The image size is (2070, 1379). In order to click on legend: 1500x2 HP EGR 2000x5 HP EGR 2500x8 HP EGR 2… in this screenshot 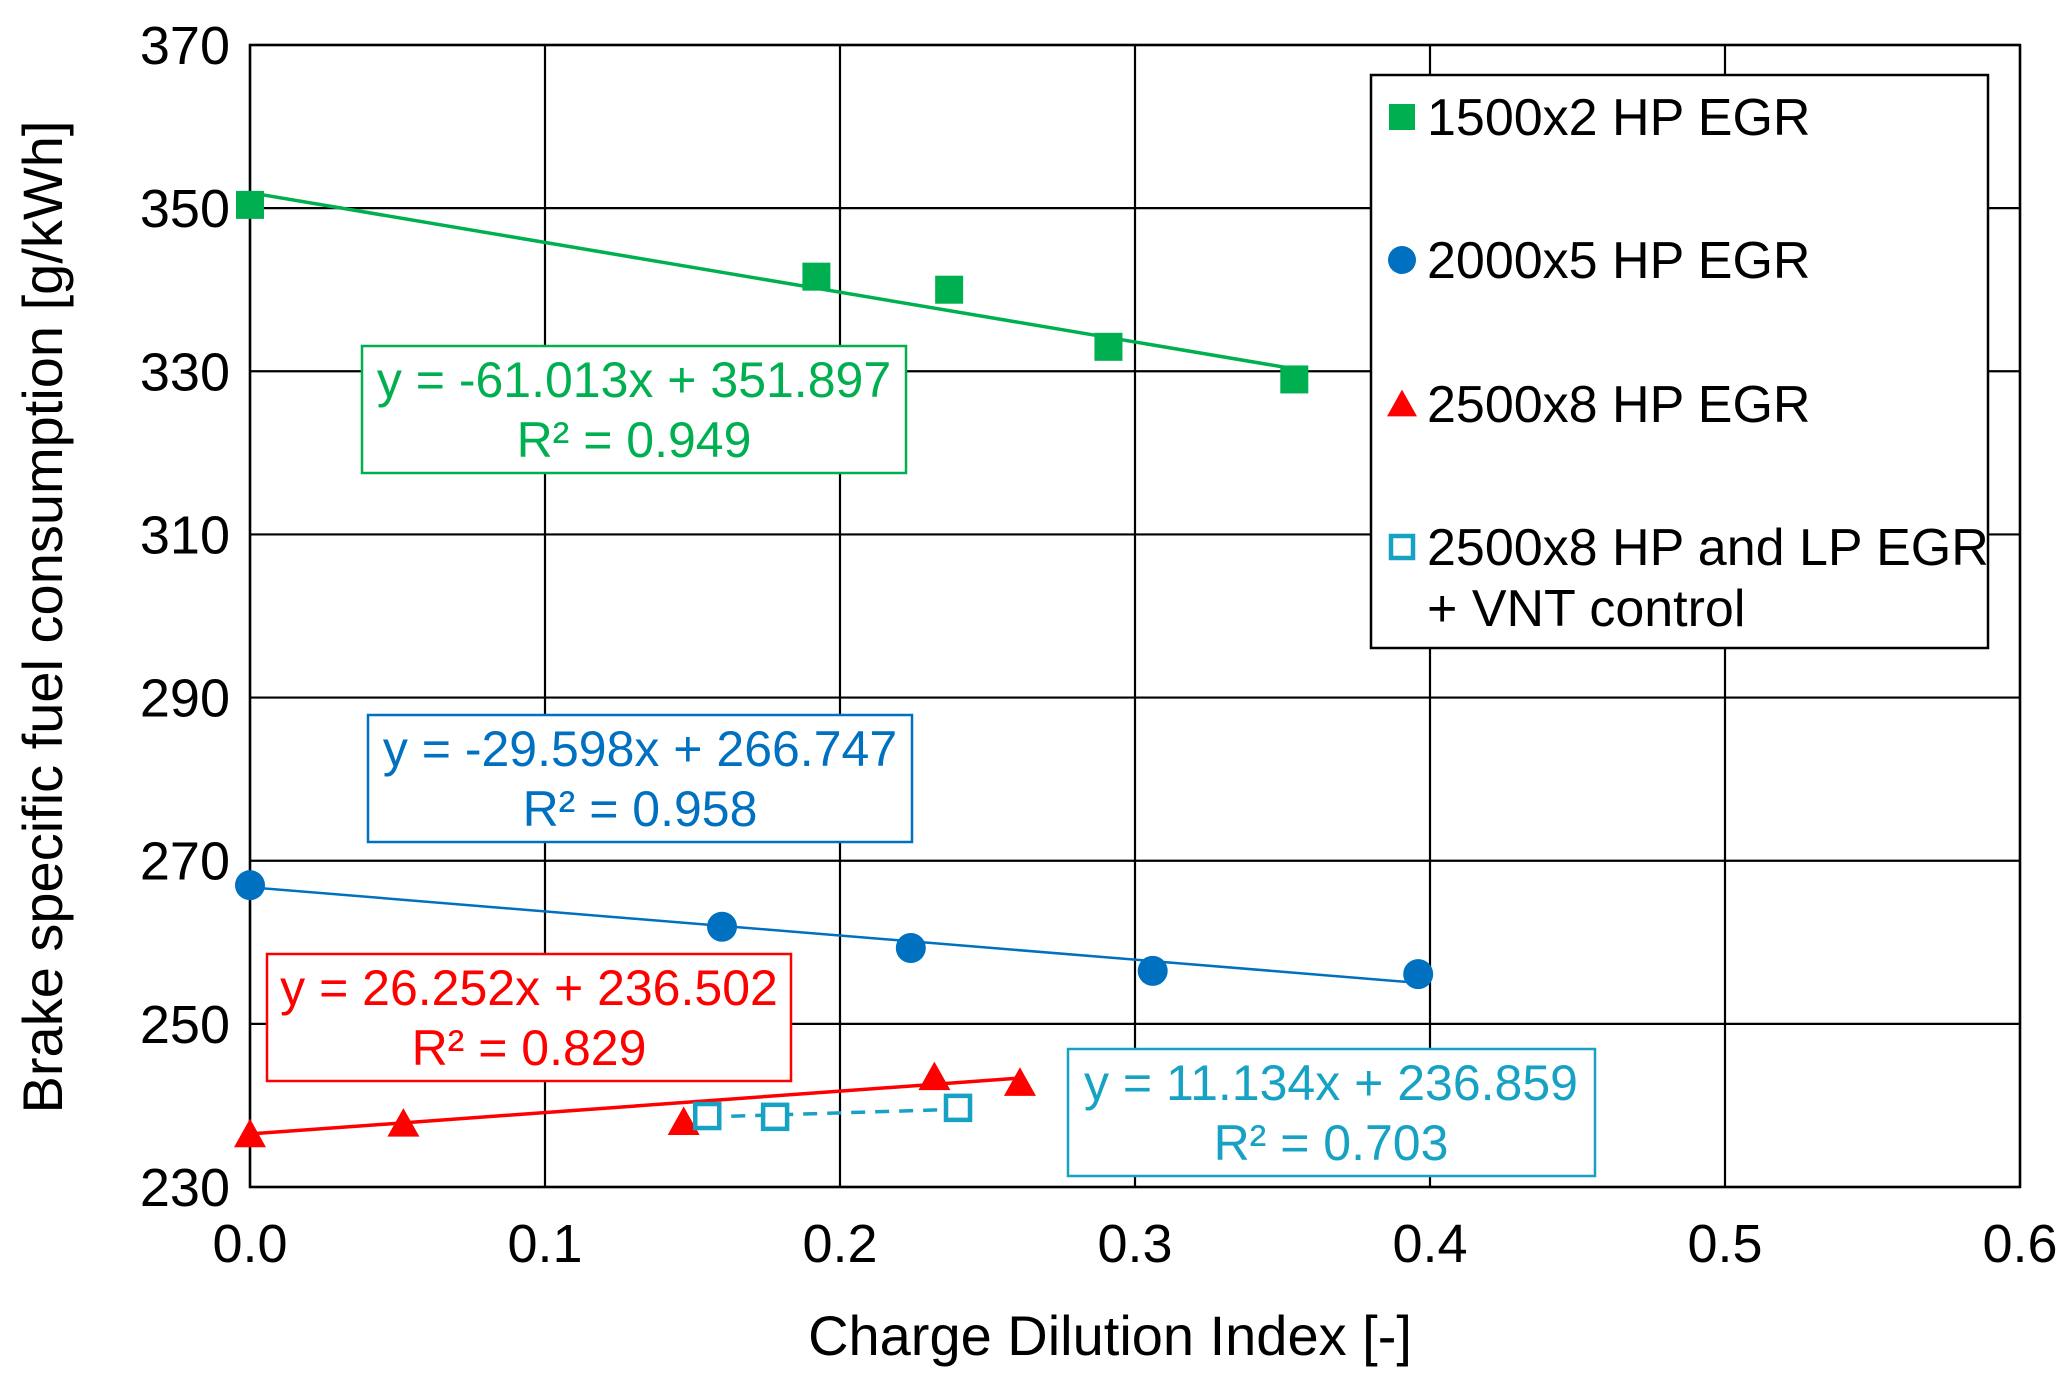, I will do `click(1679, 361)`.